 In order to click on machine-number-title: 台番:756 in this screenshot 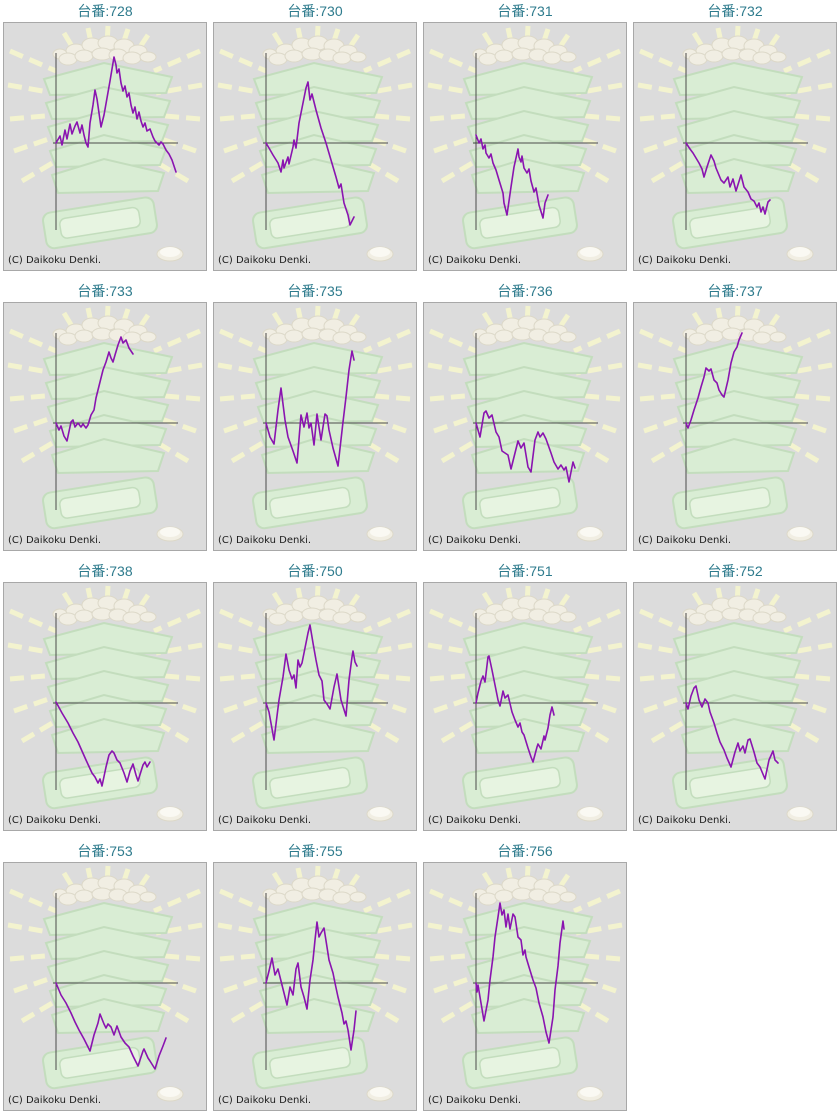, I will do `click(525, 851)`.